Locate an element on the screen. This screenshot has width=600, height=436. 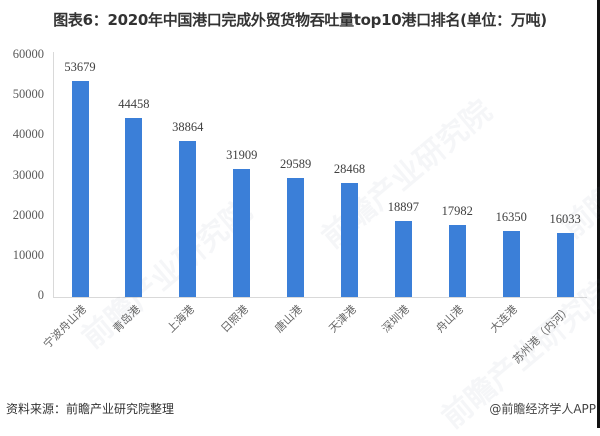
y-tick-label: 50000 is located at coordinates (28, 94).